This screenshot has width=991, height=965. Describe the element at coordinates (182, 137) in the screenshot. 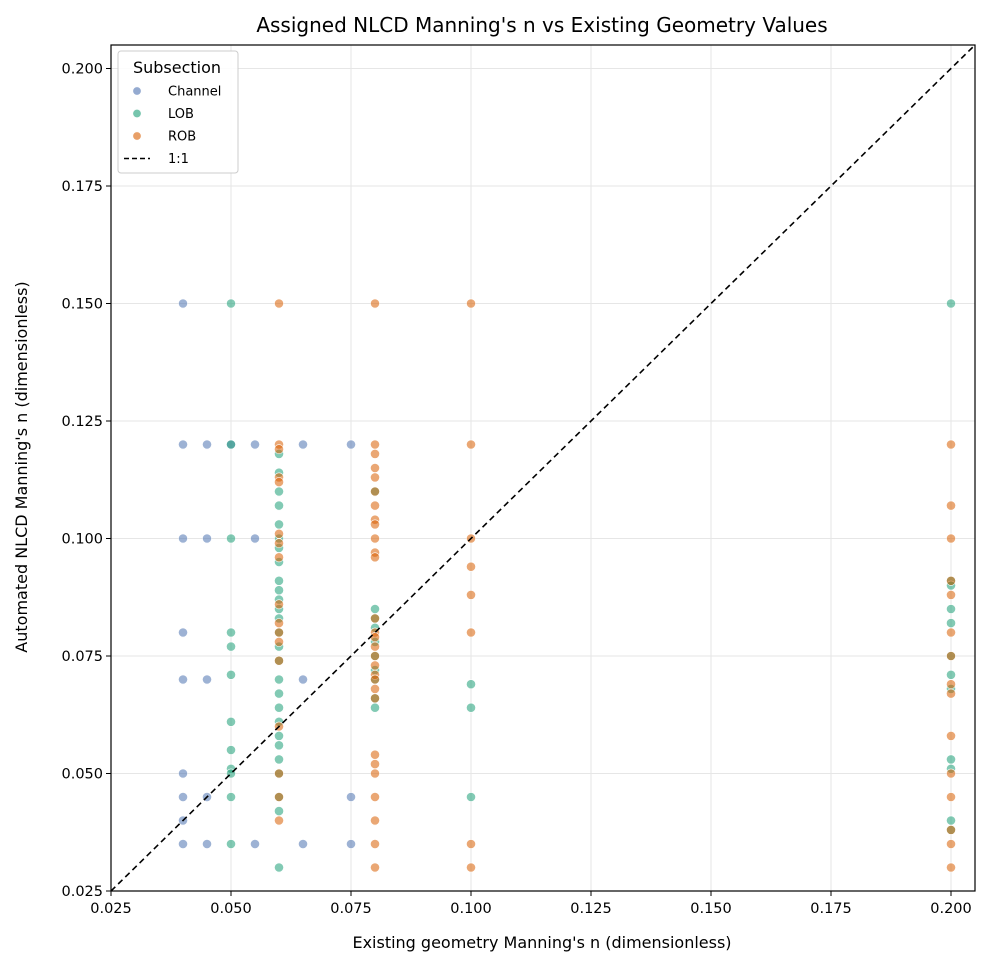

I see `legend-label: ROB` at that location.